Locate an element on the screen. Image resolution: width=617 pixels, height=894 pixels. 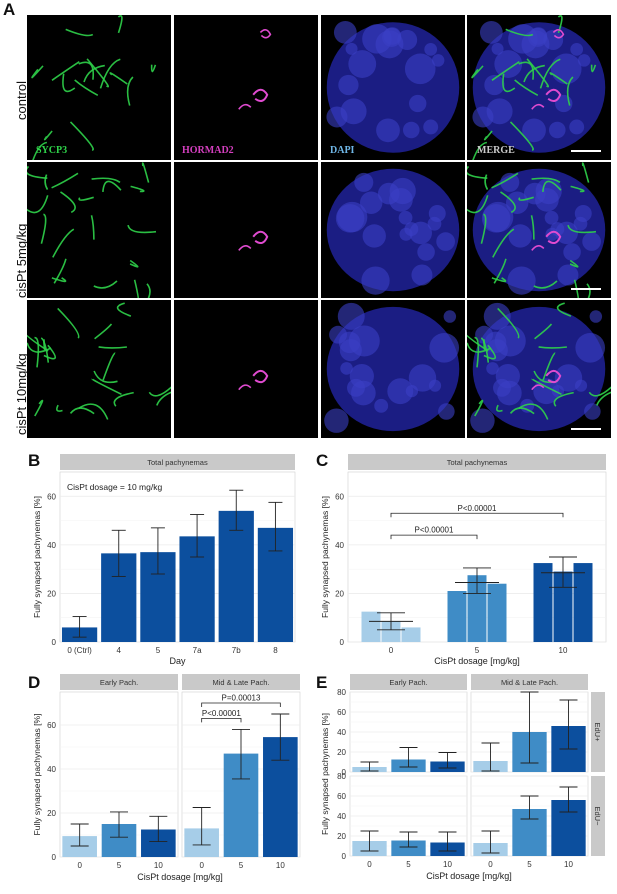
d-xlabel: CisPt dosage [mg/kg] is located at coordinates (180, 877).